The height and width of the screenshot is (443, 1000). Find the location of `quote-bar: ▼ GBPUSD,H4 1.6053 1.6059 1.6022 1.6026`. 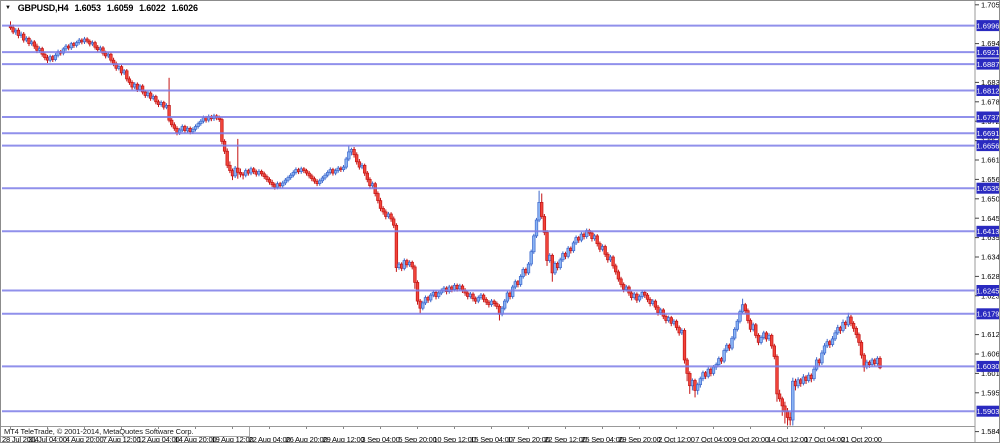

quote-bar: ▼ GBPUSD,H4 1.6053 1.6059 1.6022 1.6026 is located at coordinates (101, 7).